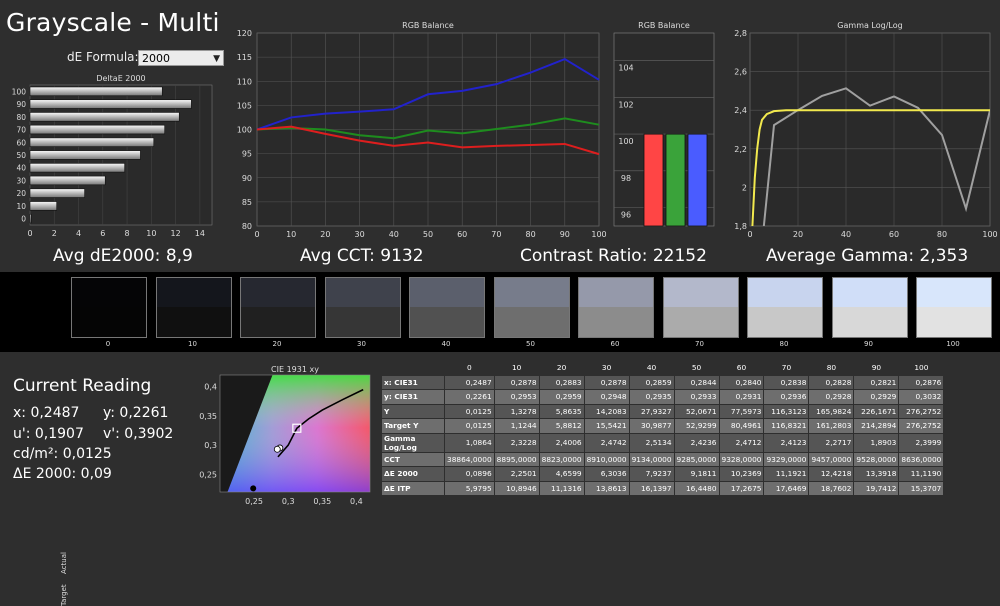 The image size is (1000, 606). I want to click on table-cell: 0,2878, so click(606, 382).